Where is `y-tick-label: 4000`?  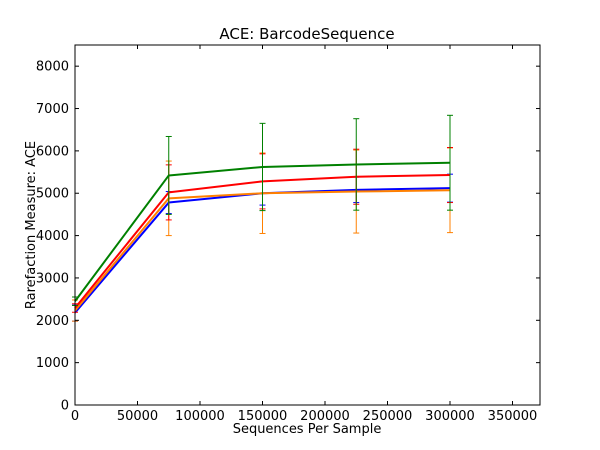
y-tick-label: 4000 is located at coordinates (52, 236).